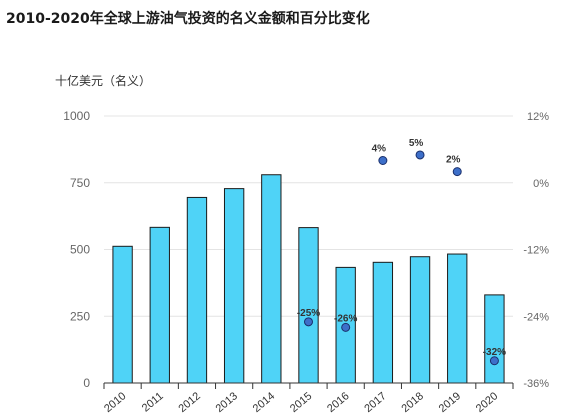 This screenshot has width=585, height=420. What do you see at coordinates (536, 251) in the screenshot?
I see `y2-tick-label: -12%` at bounding box center [536, 251].